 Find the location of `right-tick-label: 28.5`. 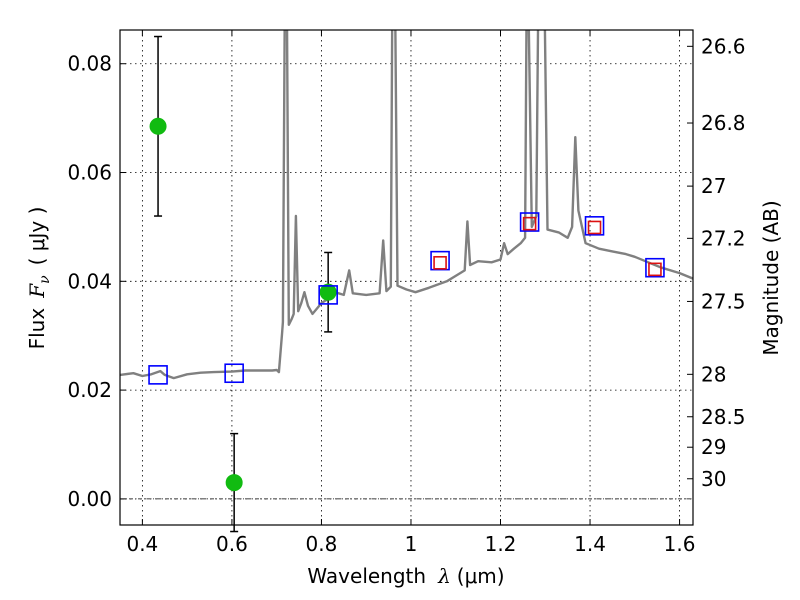

right-tick-label: 28.5 is located at coordinates (723, 417).